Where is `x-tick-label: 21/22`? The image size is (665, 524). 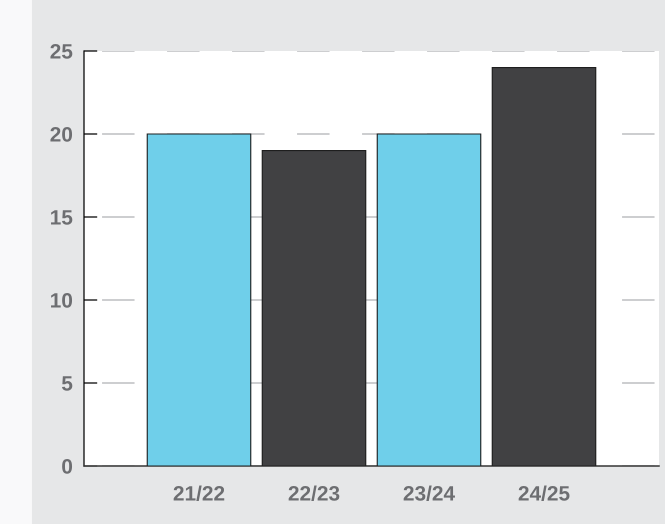
x-tick-label: 21/22 is located at coordinates (199, 493).